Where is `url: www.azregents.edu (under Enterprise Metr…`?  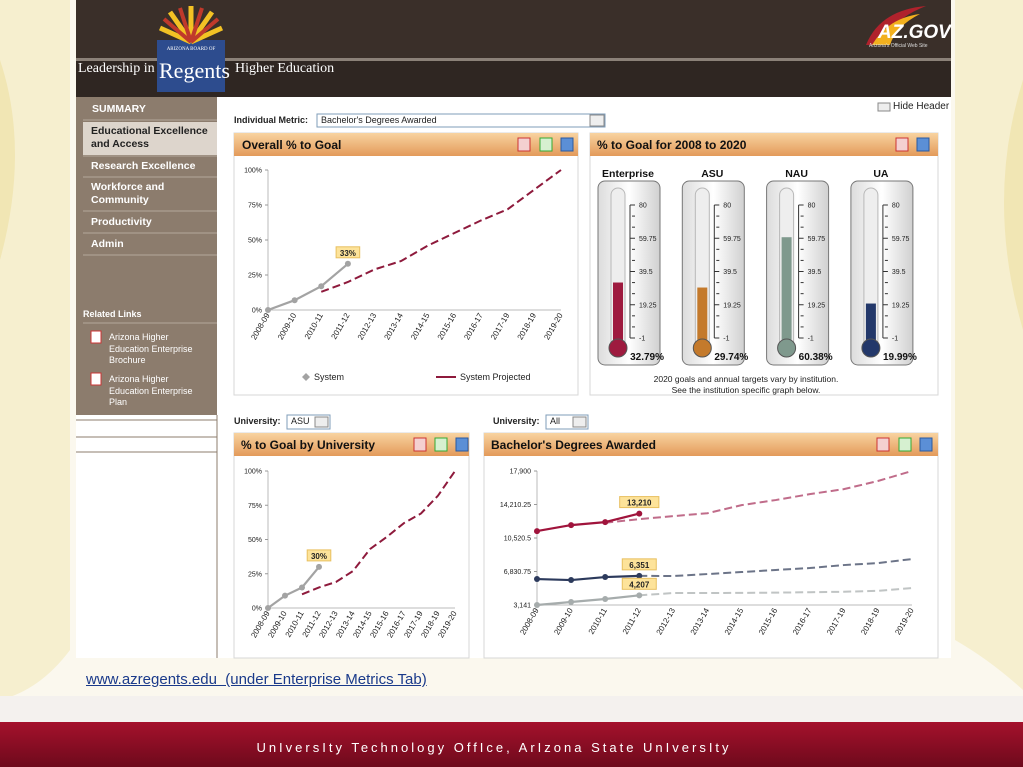
url: www.azregents.edu (under Enterprise Metr… is located at coordinates (256, 679).